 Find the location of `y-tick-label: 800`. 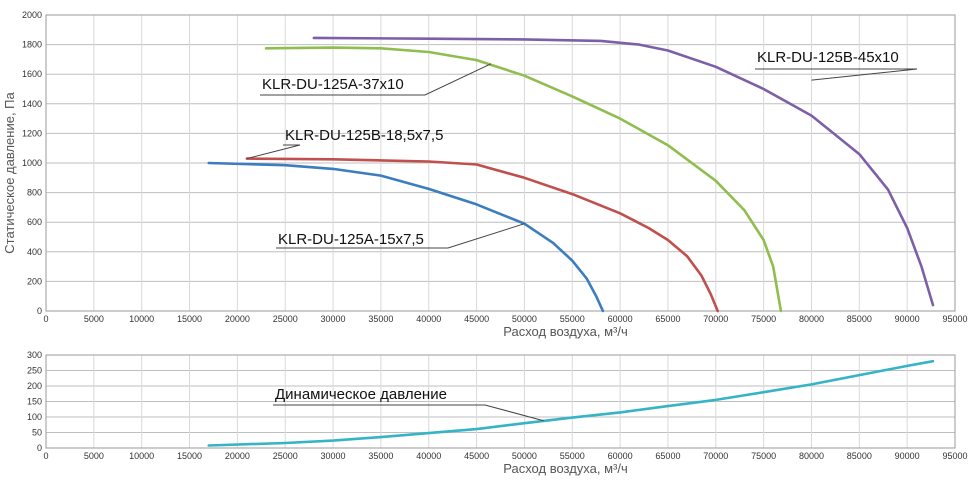

y-tick-label: 800 is located at coordinates (34, 193).